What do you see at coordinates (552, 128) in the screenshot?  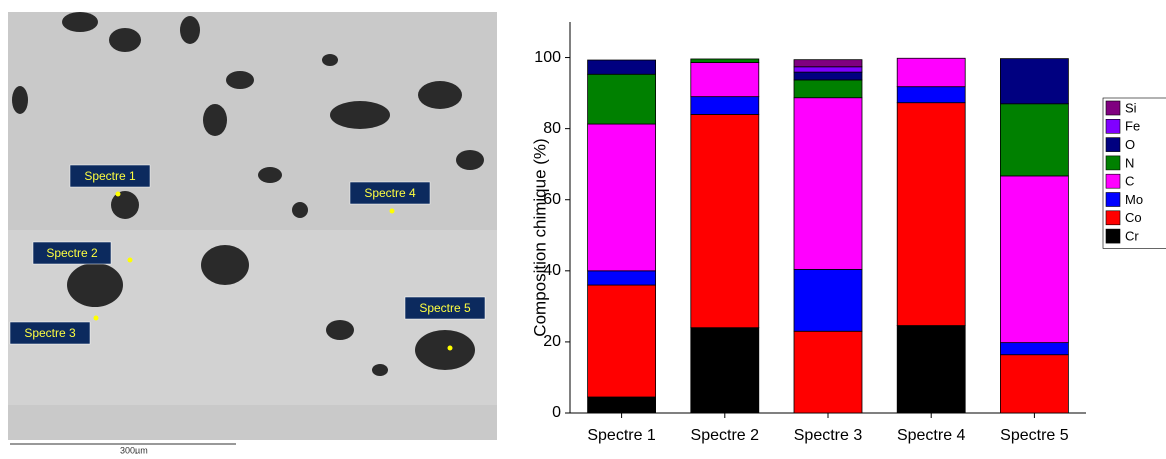 I see `y-tick-label: 80` at bounding box center [552, 128].